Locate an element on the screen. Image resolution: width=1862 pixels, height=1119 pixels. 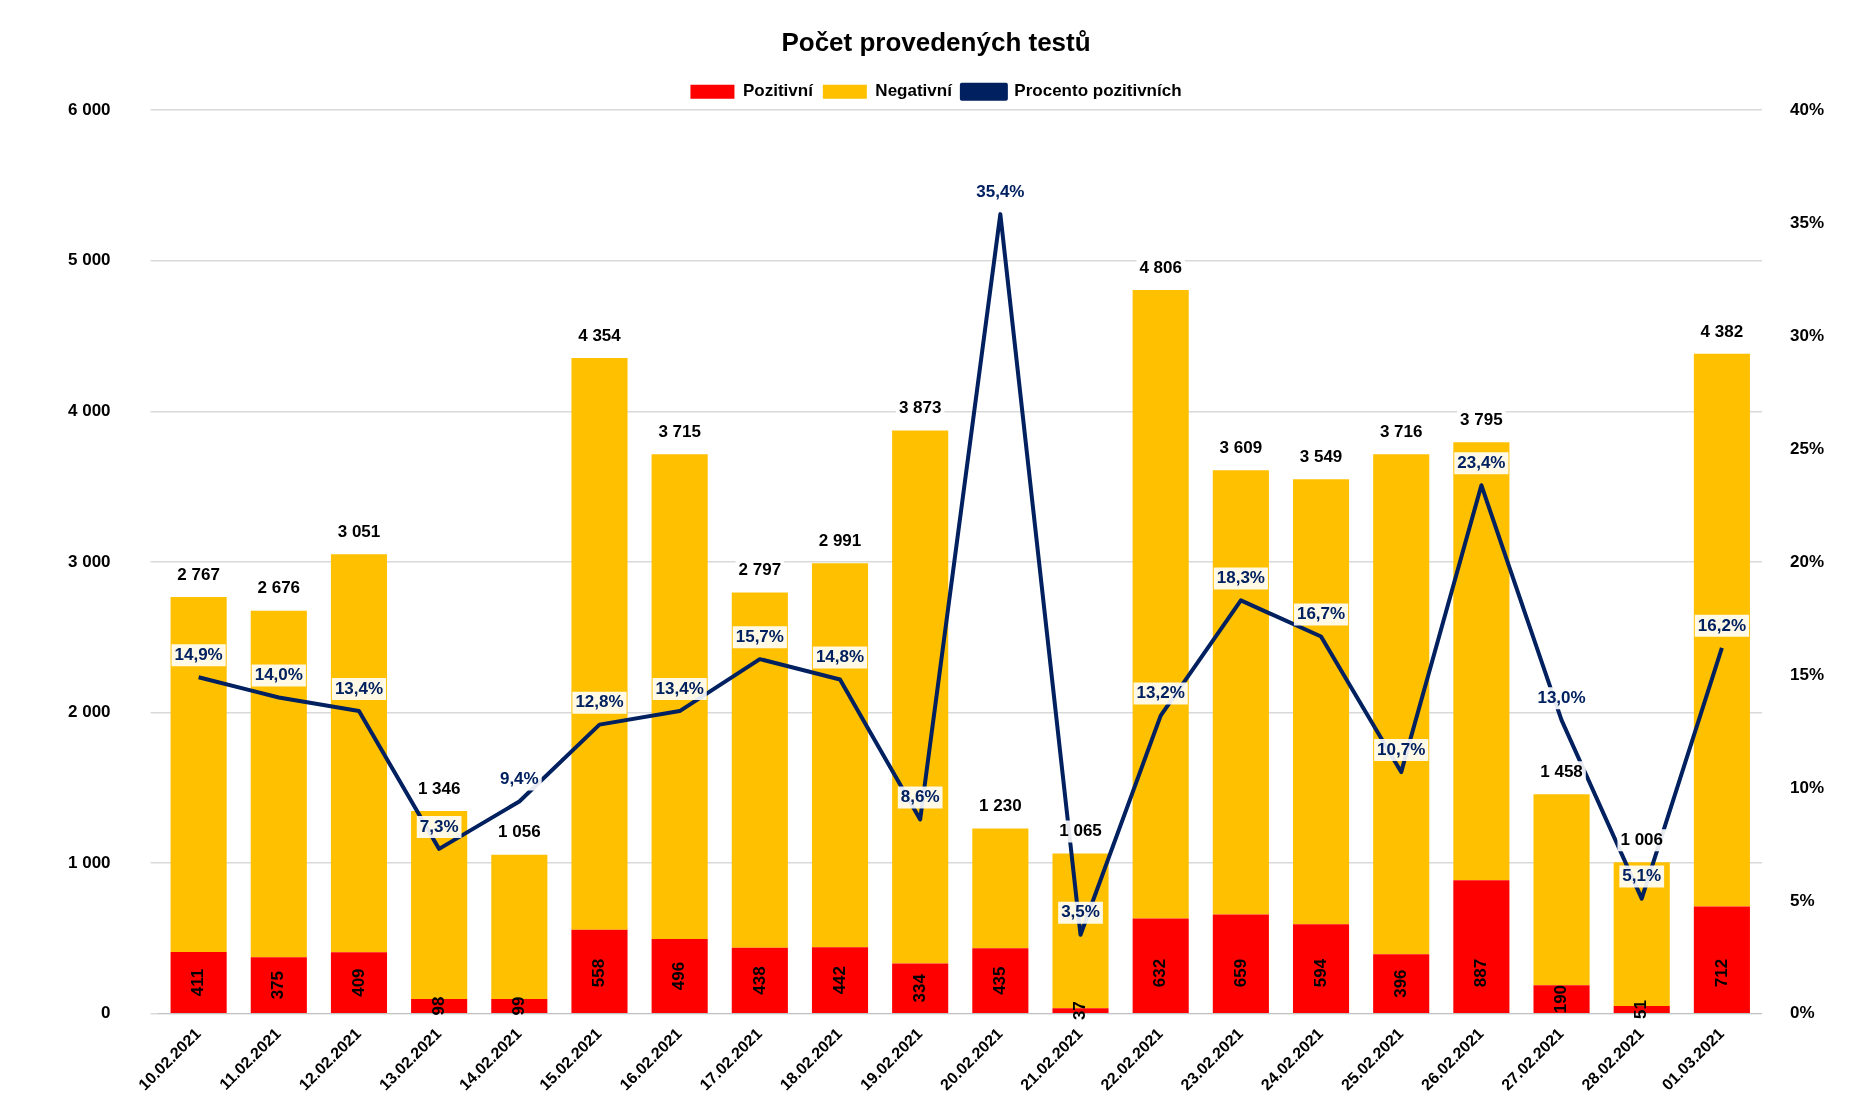
total-label: 3 716 is located at coordinates (1401, 431).